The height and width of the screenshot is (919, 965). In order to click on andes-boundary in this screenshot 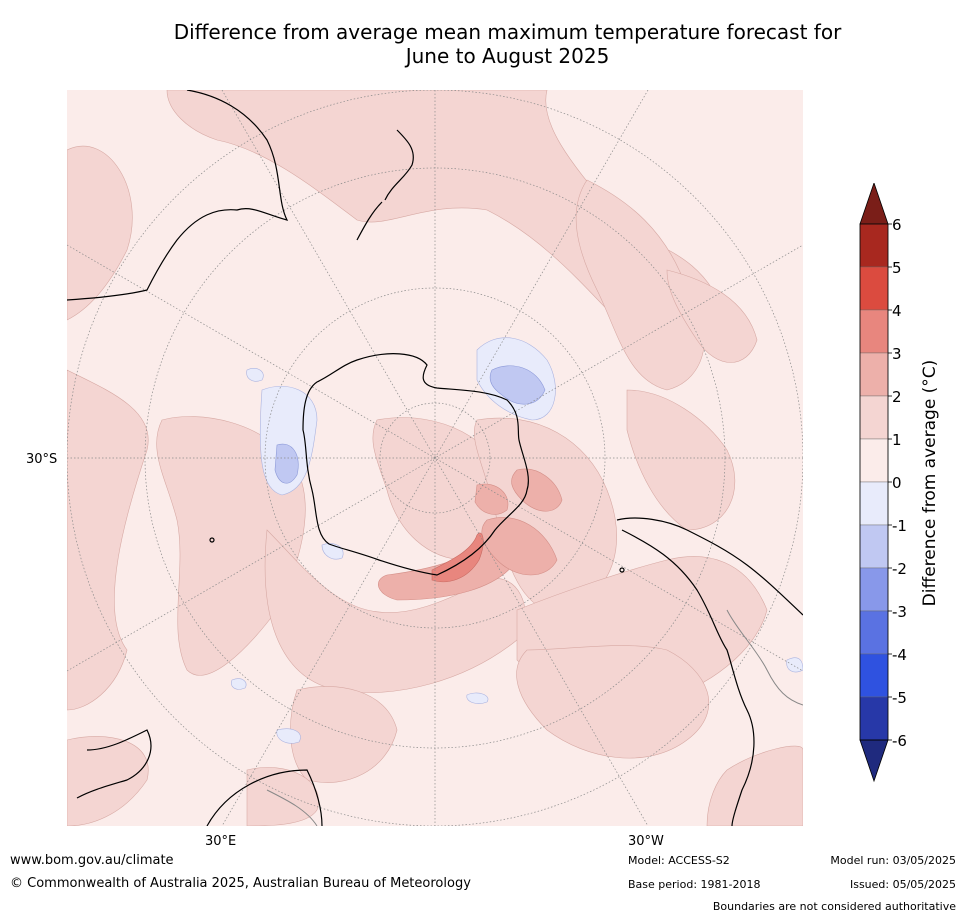, I will do `click(764, 657)`.